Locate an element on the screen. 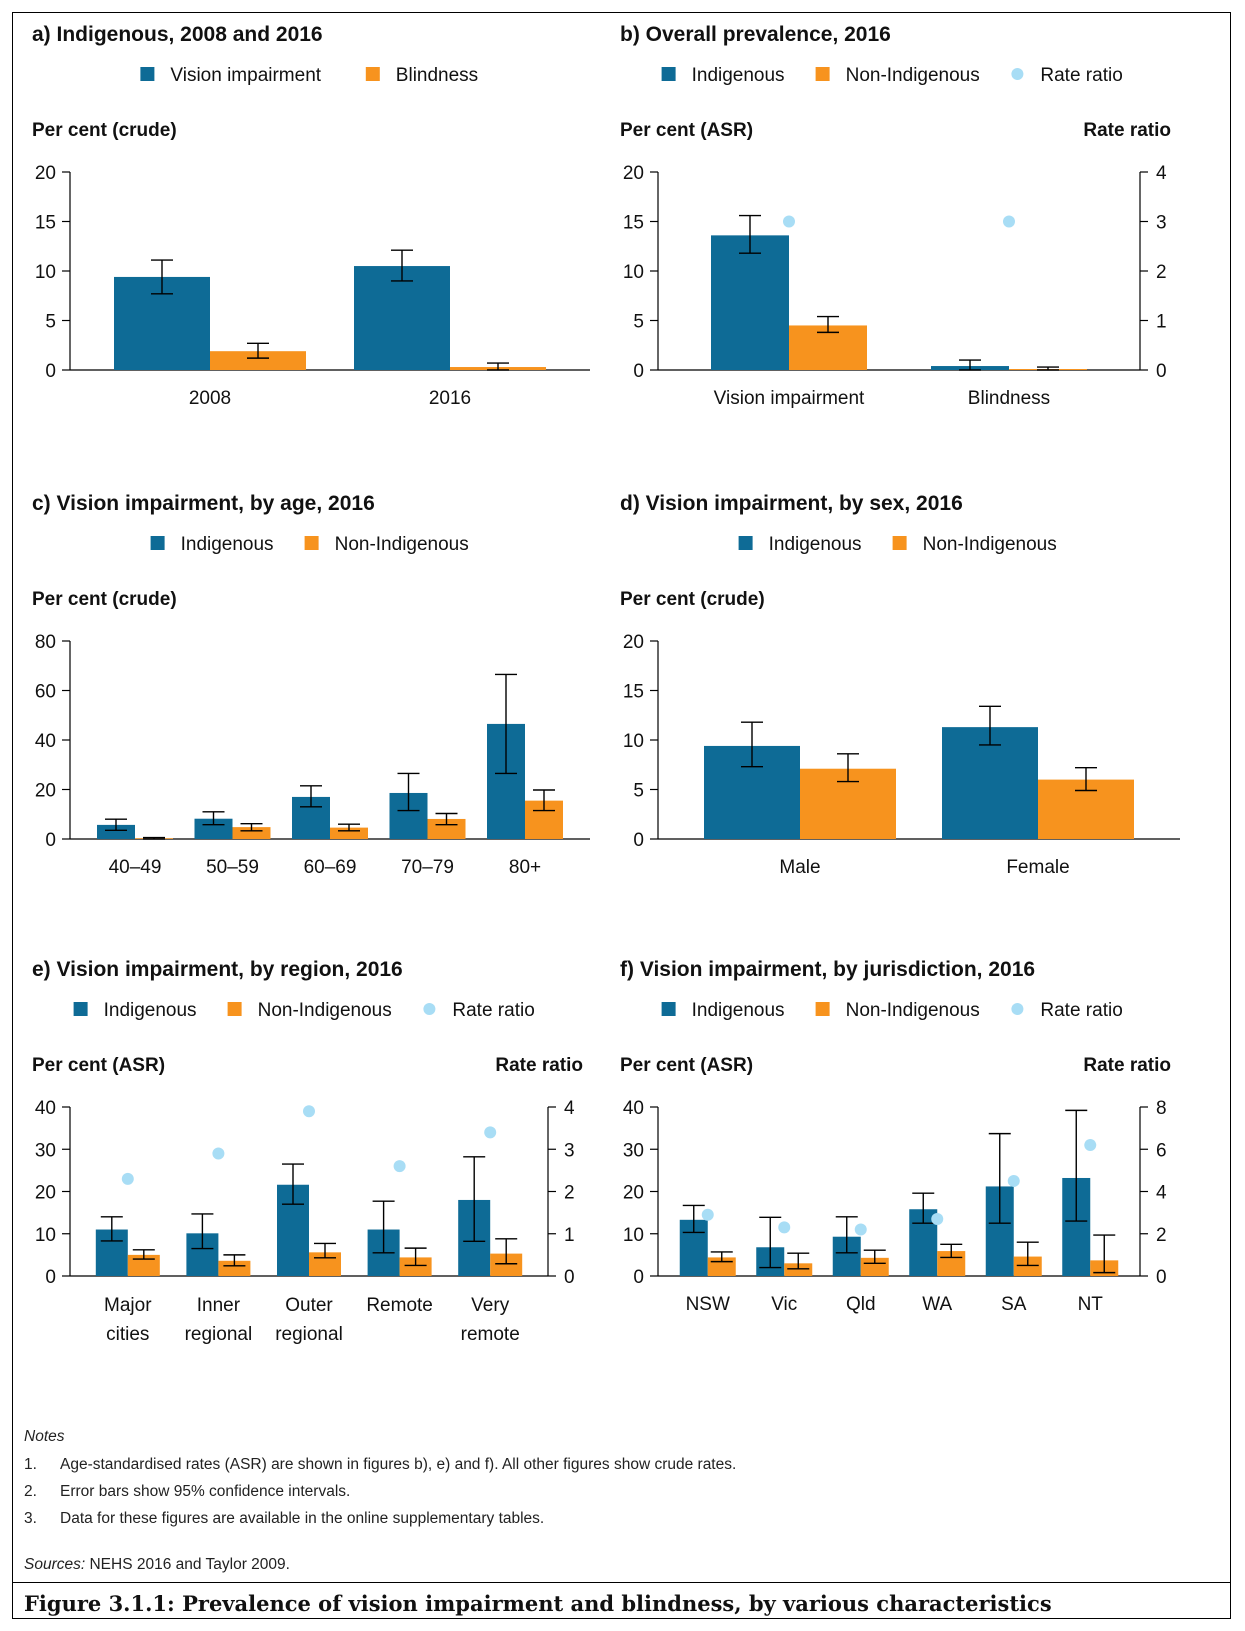 The height and width of the screenshot is (1631, 1245). x-tick-label: Vic is located at coordinates (784, 1304).